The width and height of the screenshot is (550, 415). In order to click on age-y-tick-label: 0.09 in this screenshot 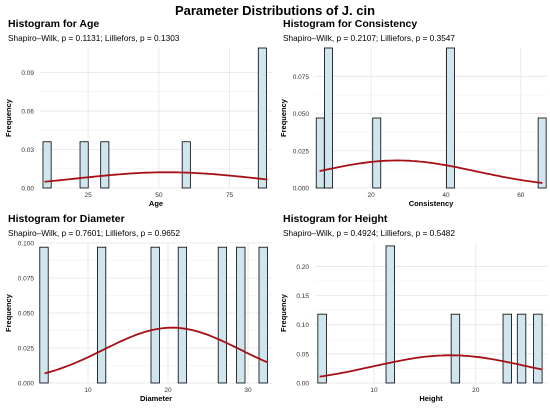, I will do `click(27, 73)`.